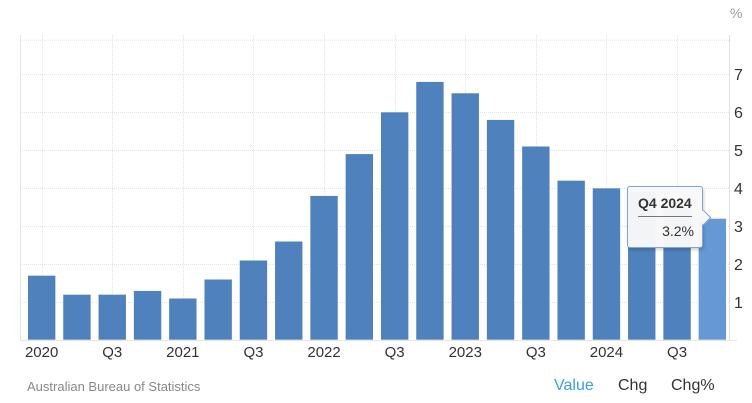 This screenshot has height=403, width=752. Describe the element at coordinates (738, 151) in the screenshot. I see `y-tick-label: 5` at that location.